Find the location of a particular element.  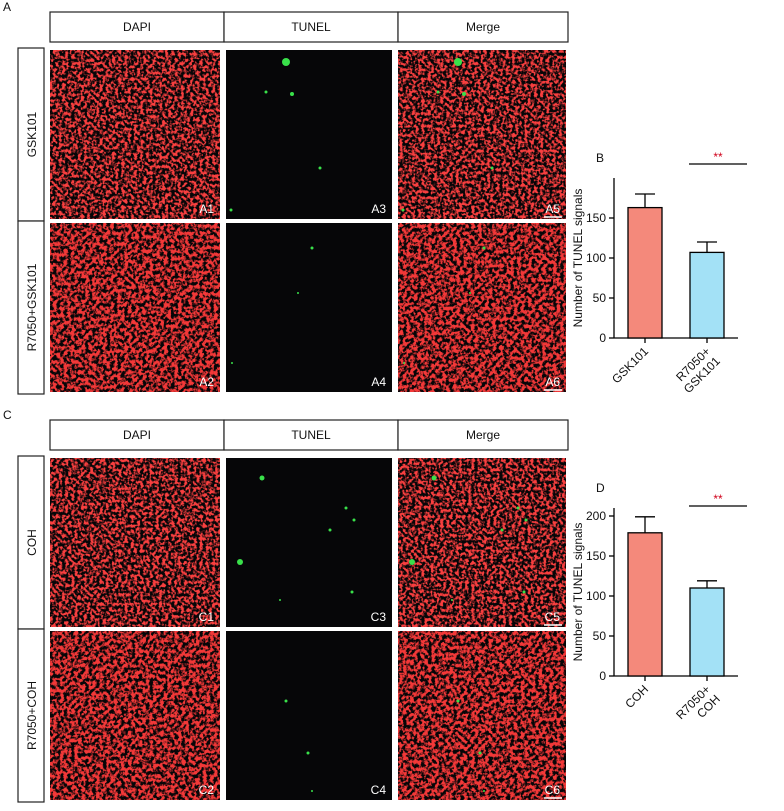

micrograph: C6 is located at coordinates (482, 715).